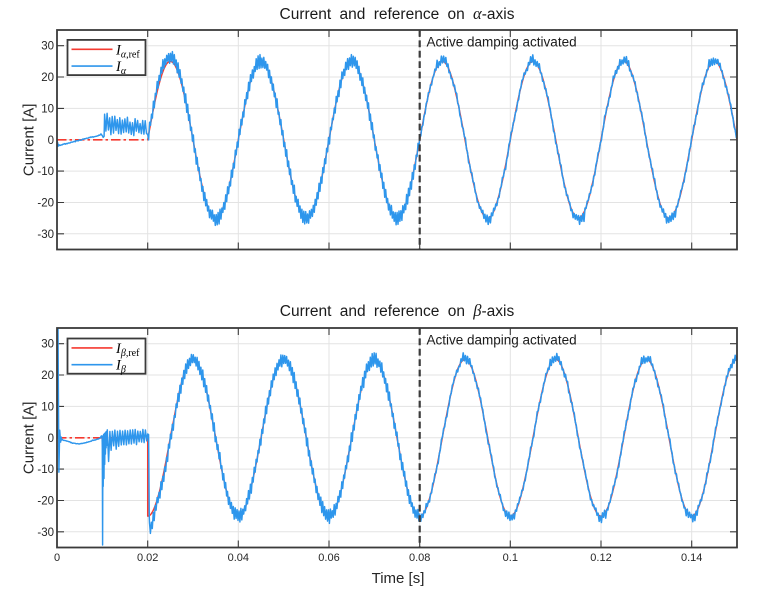 The width and height of the screenshot is (780, 605). I want to click on svg-text: 0.04, so click(238, 558).